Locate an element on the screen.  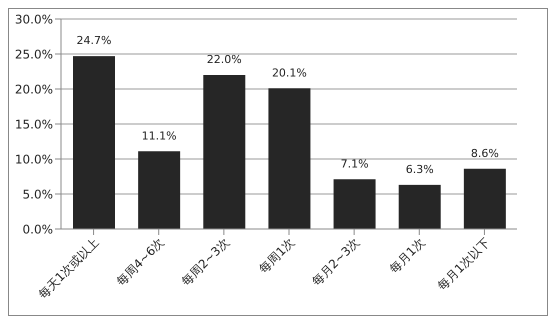
y-tick-label: 15.0% is located at coordinates (33, 124).